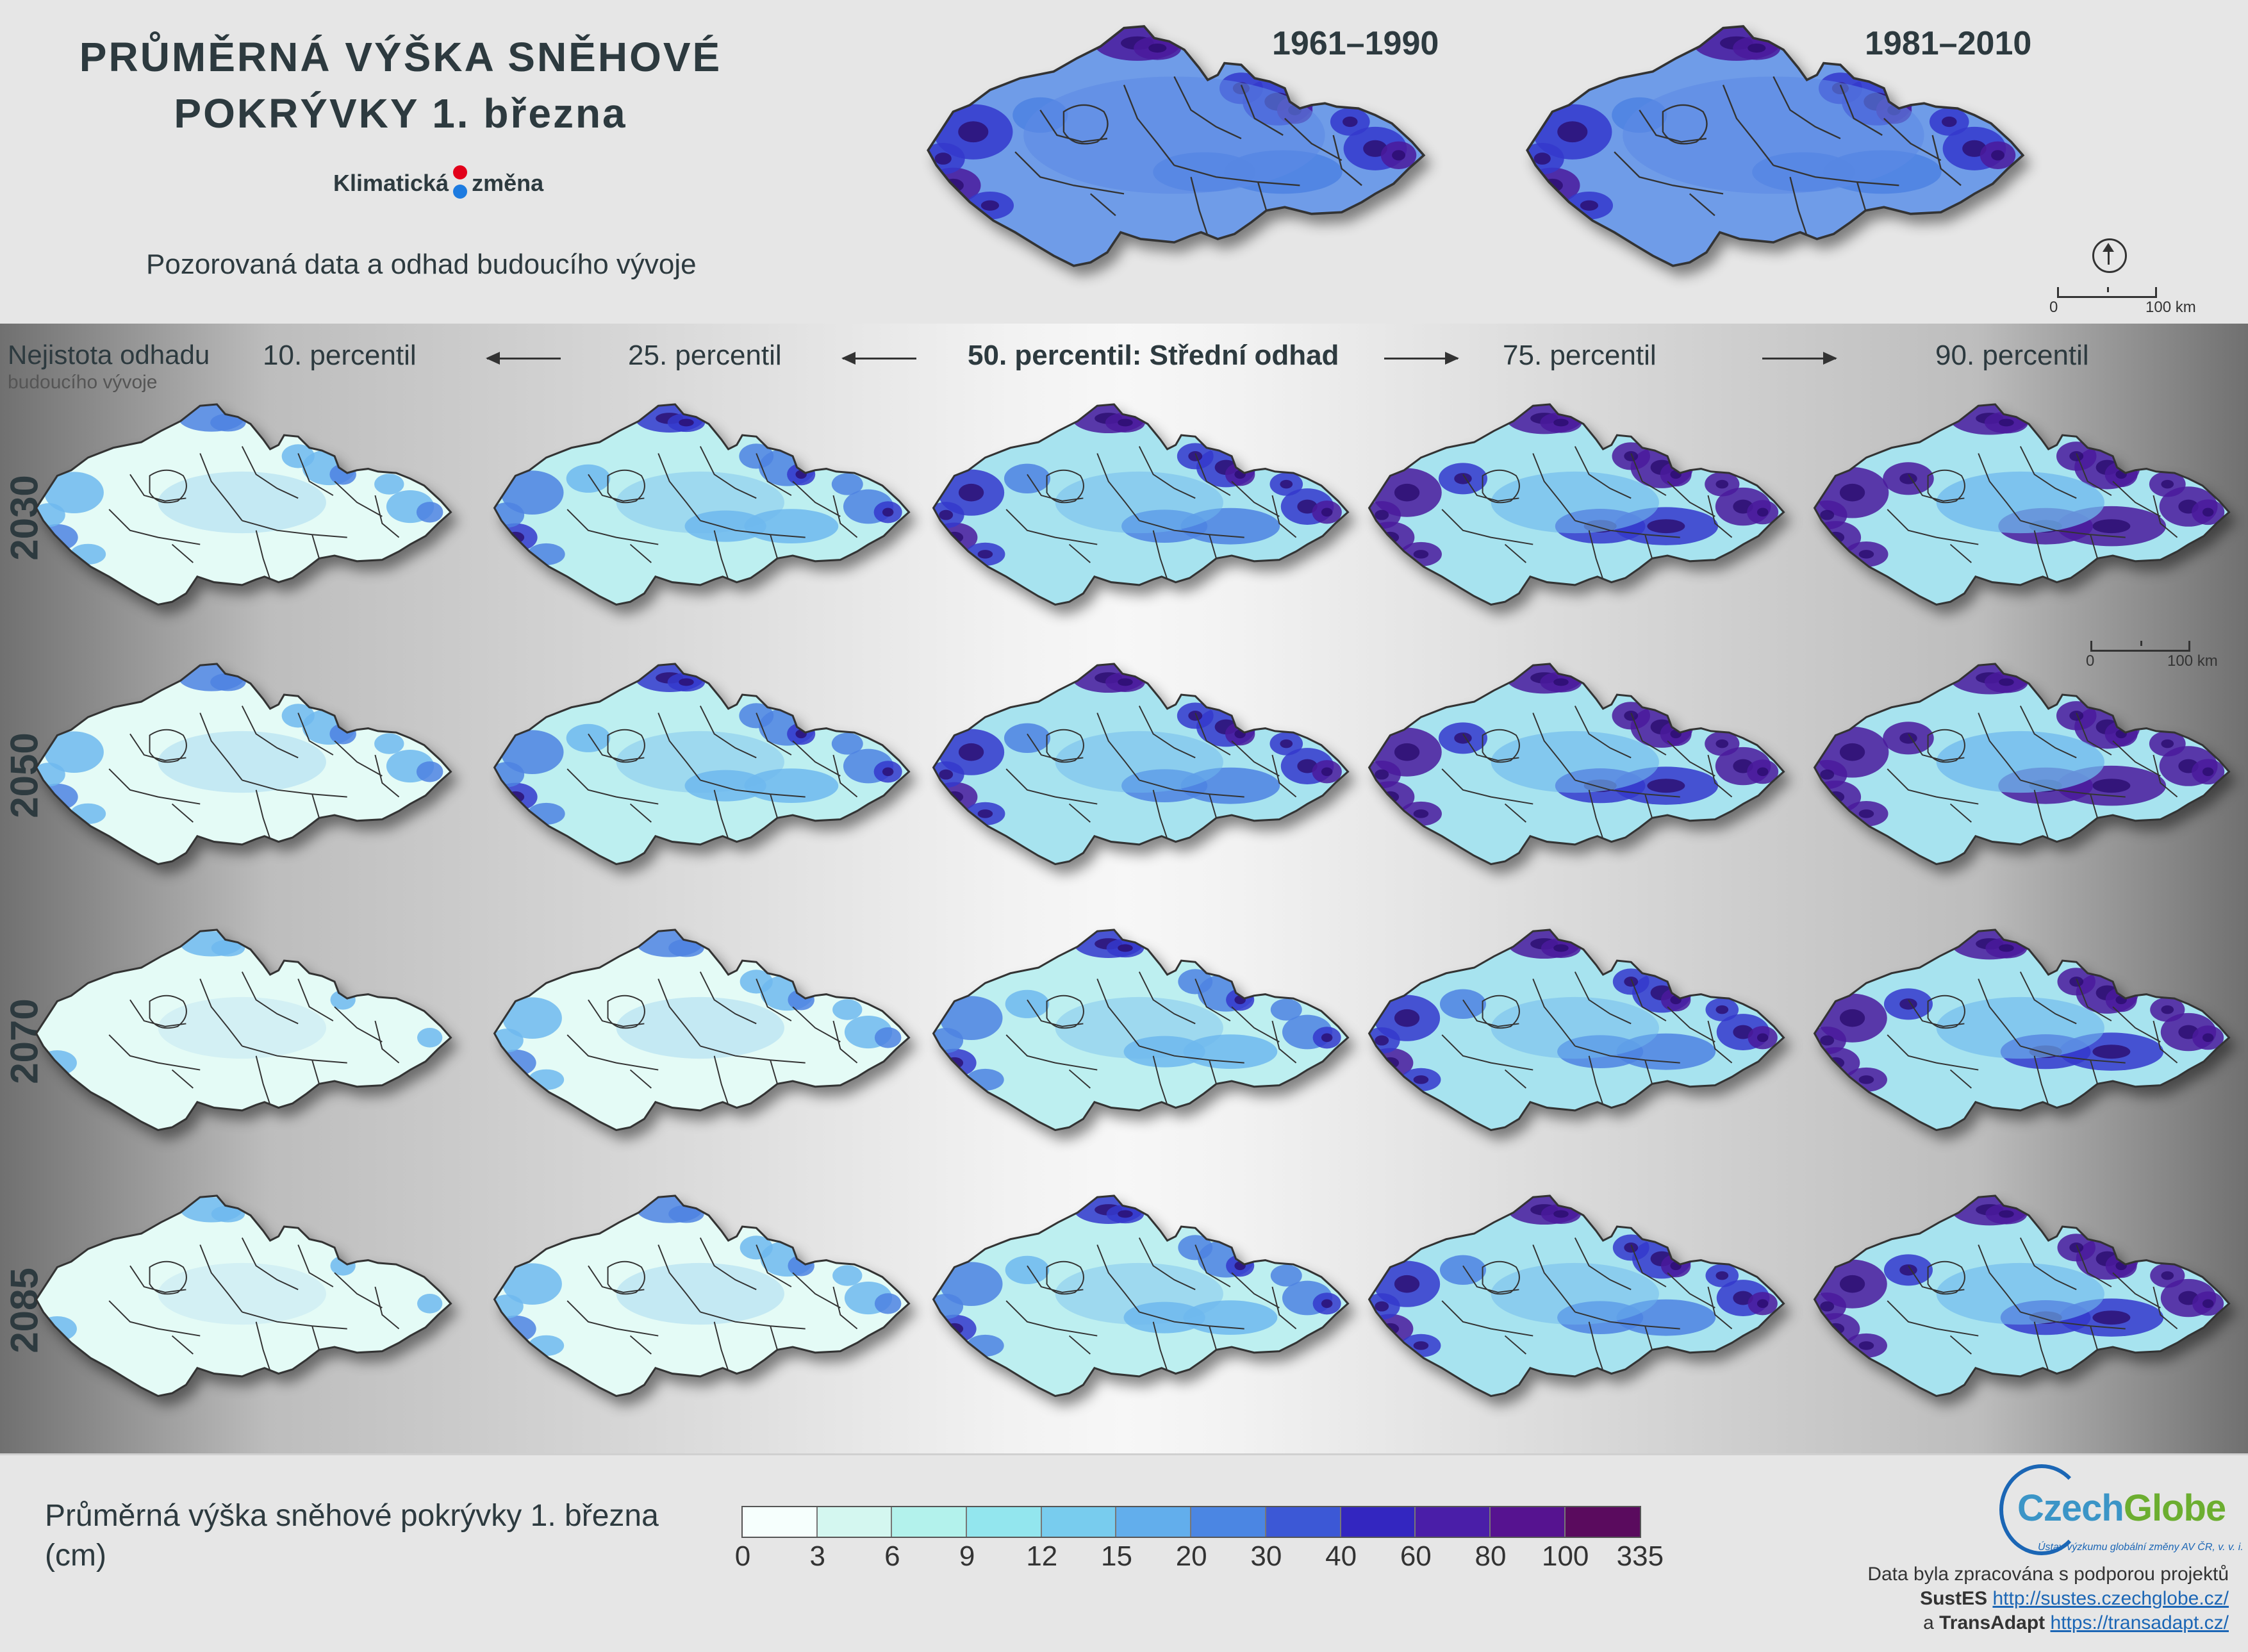  I want to click on transadapt-link: https://transadapt.cz/, so click(2139, 1623).